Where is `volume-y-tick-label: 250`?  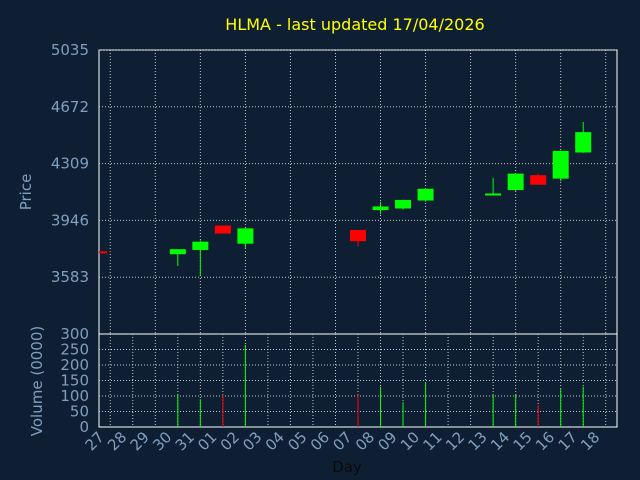
volume-y-tick-label: 250 is located at coordinates (74, 350).